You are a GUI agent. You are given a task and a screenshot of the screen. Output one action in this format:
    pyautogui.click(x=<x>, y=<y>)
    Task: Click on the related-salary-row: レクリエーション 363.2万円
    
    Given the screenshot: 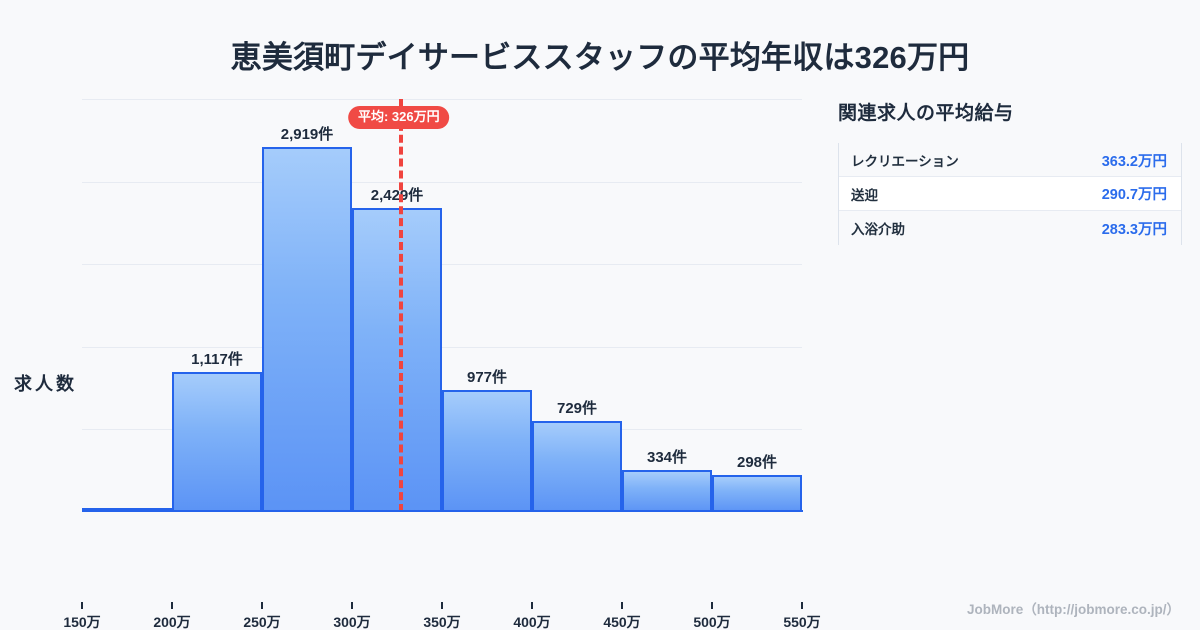 What is the action you would take?
    pyautogui.click(x=1010, y=160)
    